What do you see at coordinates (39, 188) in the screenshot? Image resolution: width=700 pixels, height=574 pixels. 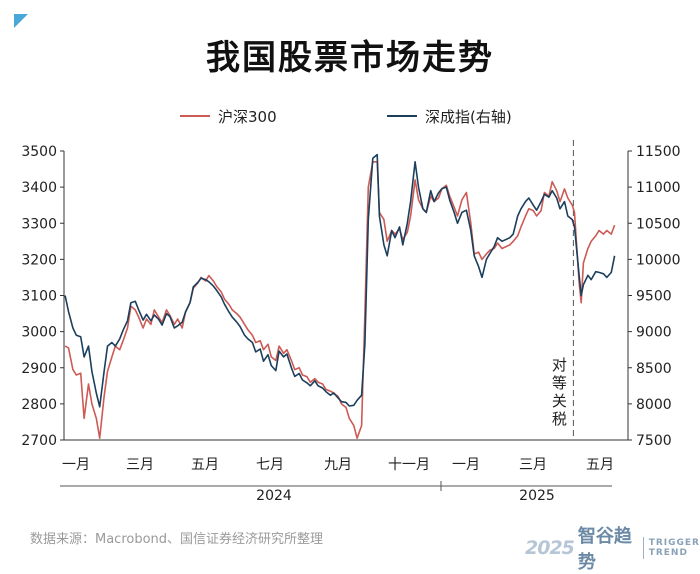 I see `y-left-tick-label: 3400` at bounding box center [39, 188].